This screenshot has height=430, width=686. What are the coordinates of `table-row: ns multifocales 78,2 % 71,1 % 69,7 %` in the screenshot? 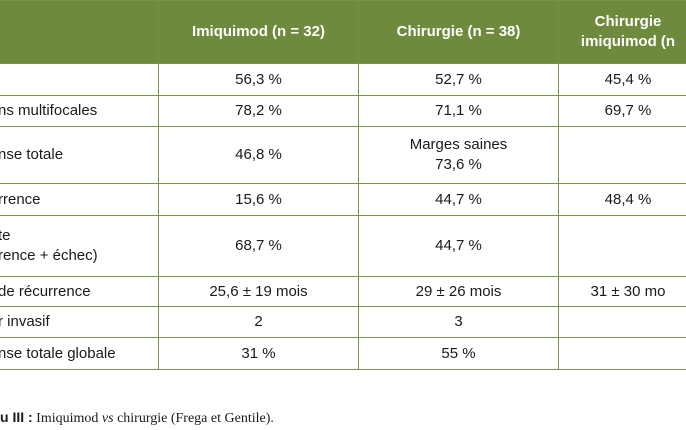 It's located at (343, 111).